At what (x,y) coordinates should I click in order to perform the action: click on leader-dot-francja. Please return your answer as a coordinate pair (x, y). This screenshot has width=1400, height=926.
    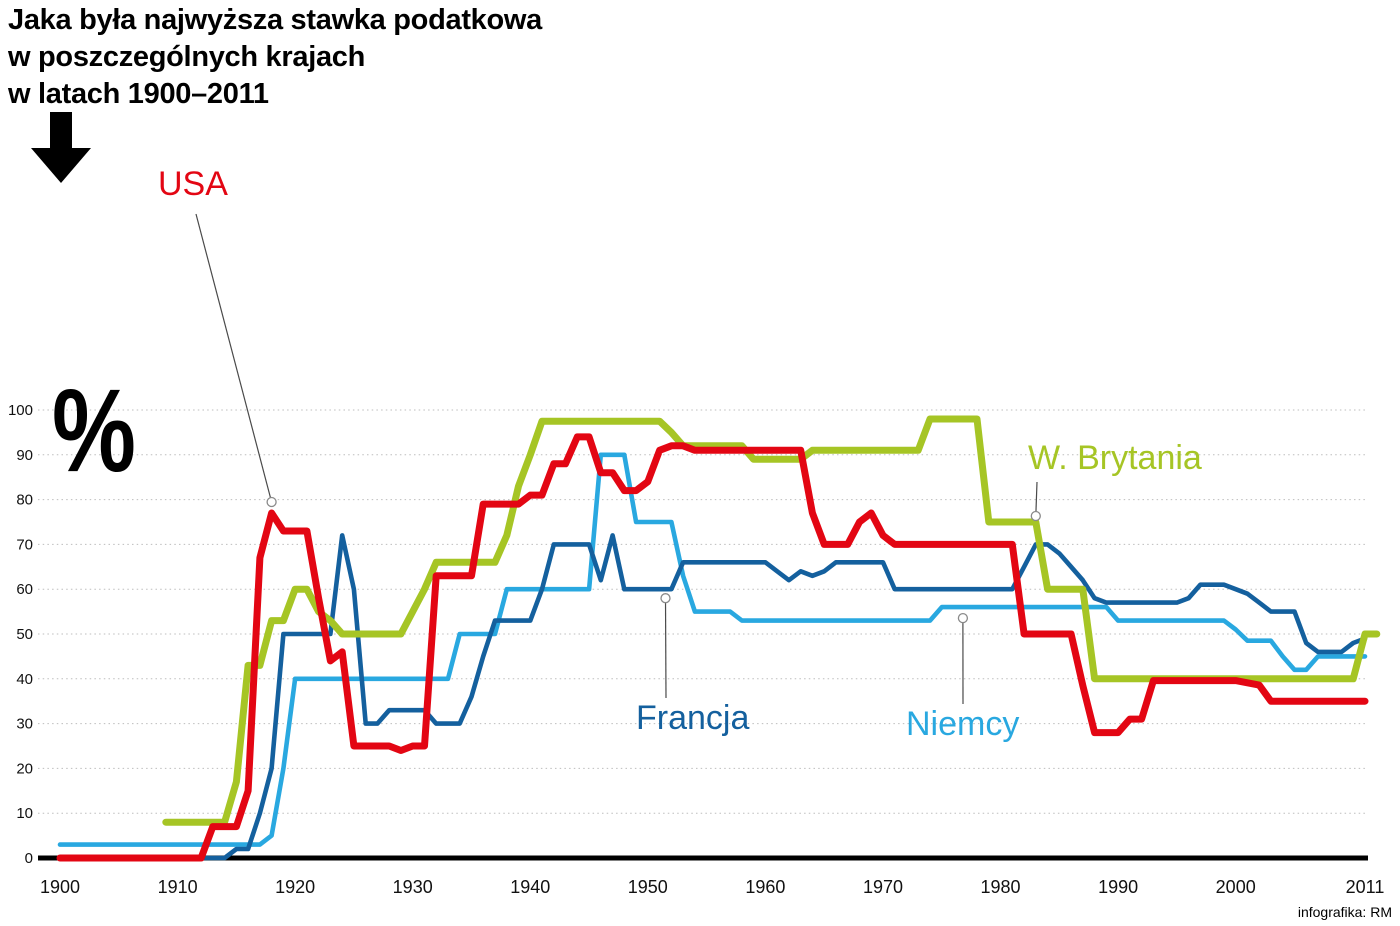
    Looking at the image, I should click on (665, 598).